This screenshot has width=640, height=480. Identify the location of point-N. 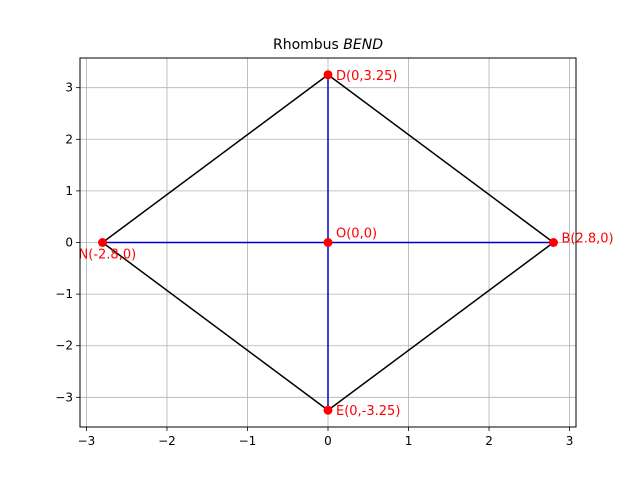
(103, 242).